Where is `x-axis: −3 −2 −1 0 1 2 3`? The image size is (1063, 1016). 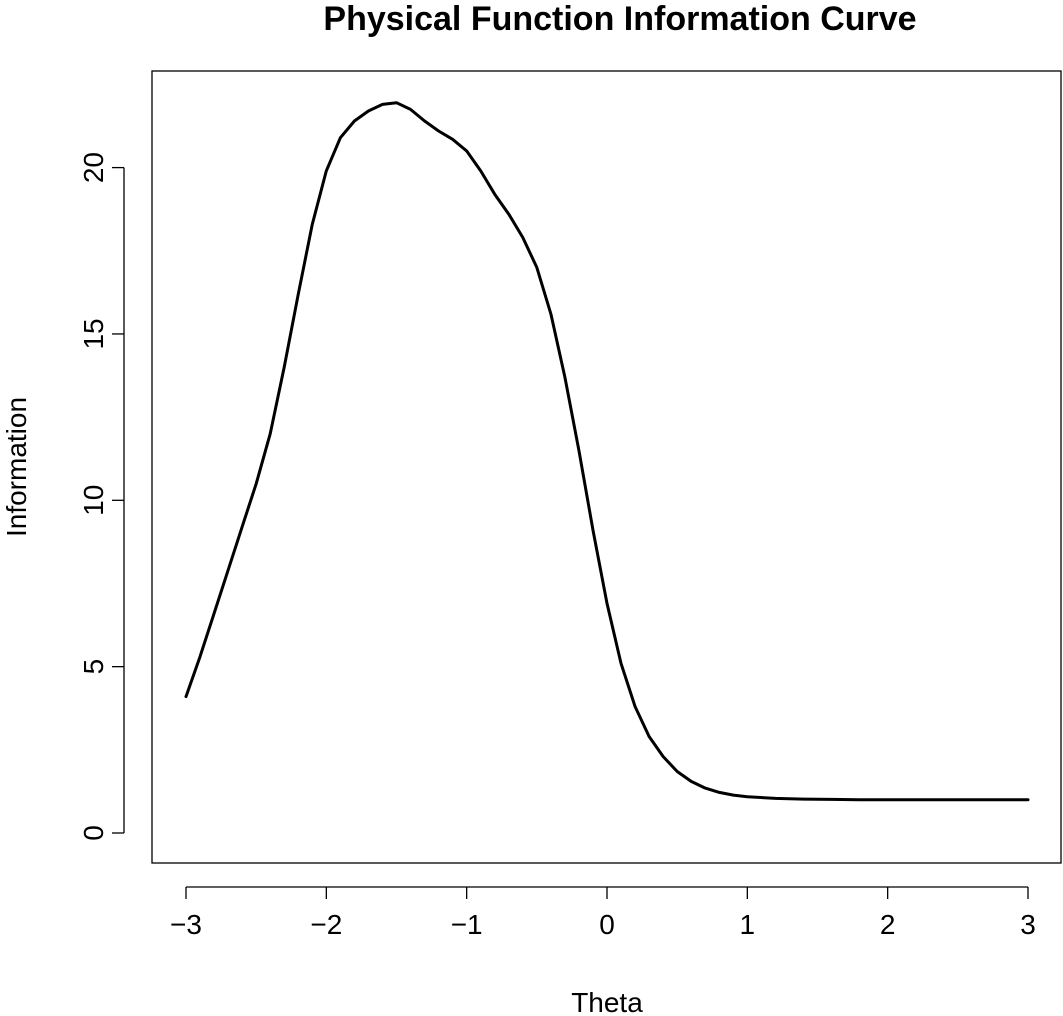
x-axis: −3 −2 −1 0 1 2 3 is located at coordinates (603, 913).